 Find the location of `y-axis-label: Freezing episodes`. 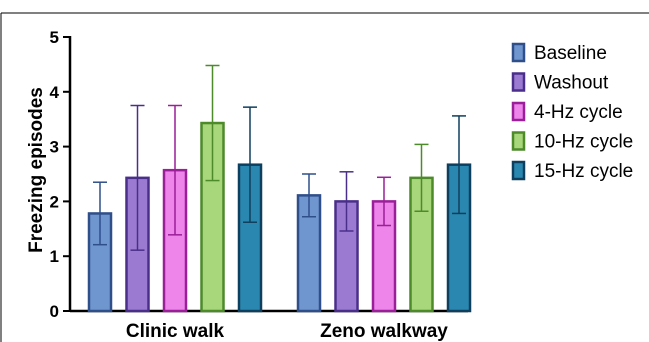

y-axis-label: Freezing episodes is located at coordinates (36, 170).